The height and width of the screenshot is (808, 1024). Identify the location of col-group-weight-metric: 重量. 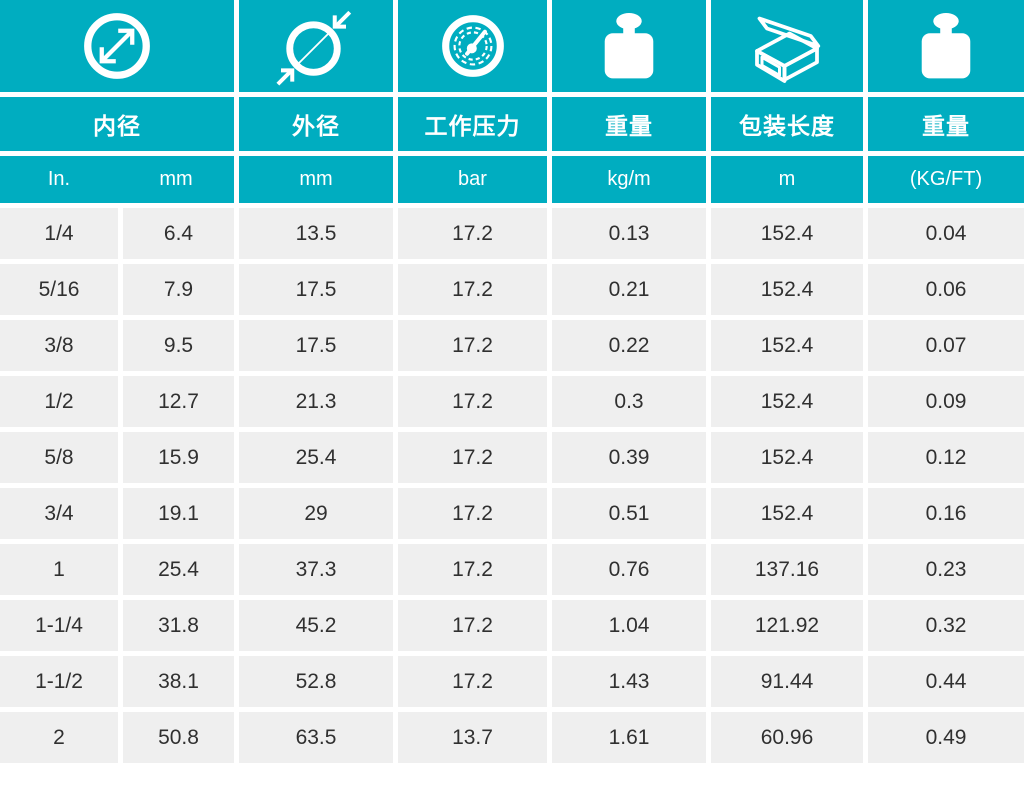
(629, 124).